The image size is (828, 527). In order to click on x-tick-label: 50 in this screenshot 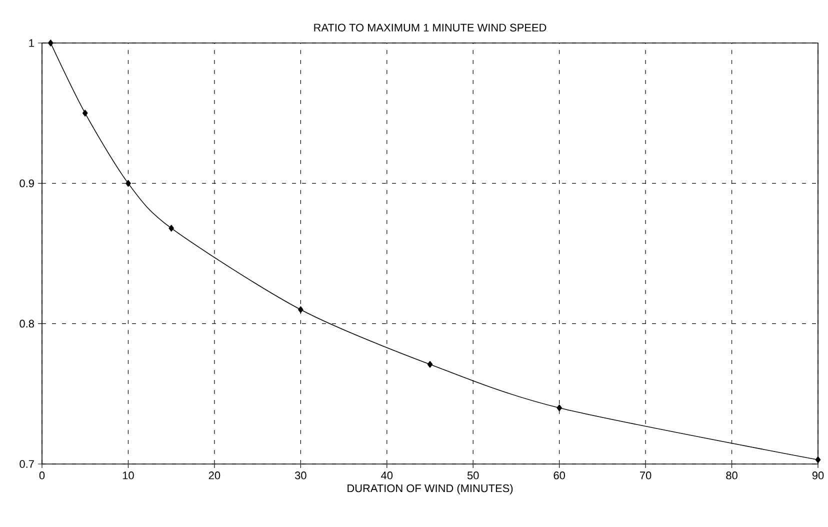, I will do `click(473, 476)`.